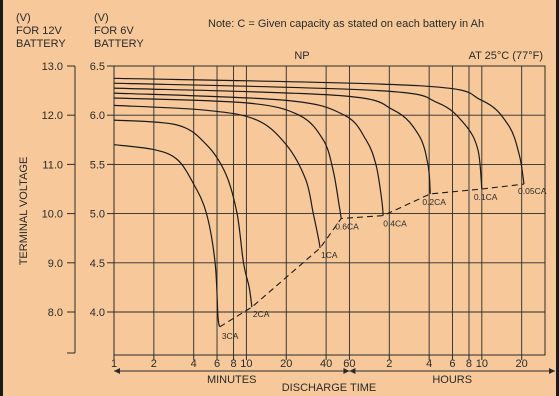  What do you see at coordinates (230, 336) in the screenshot?
I see `curve-label: 3CA` at bounding box center [230, 336].